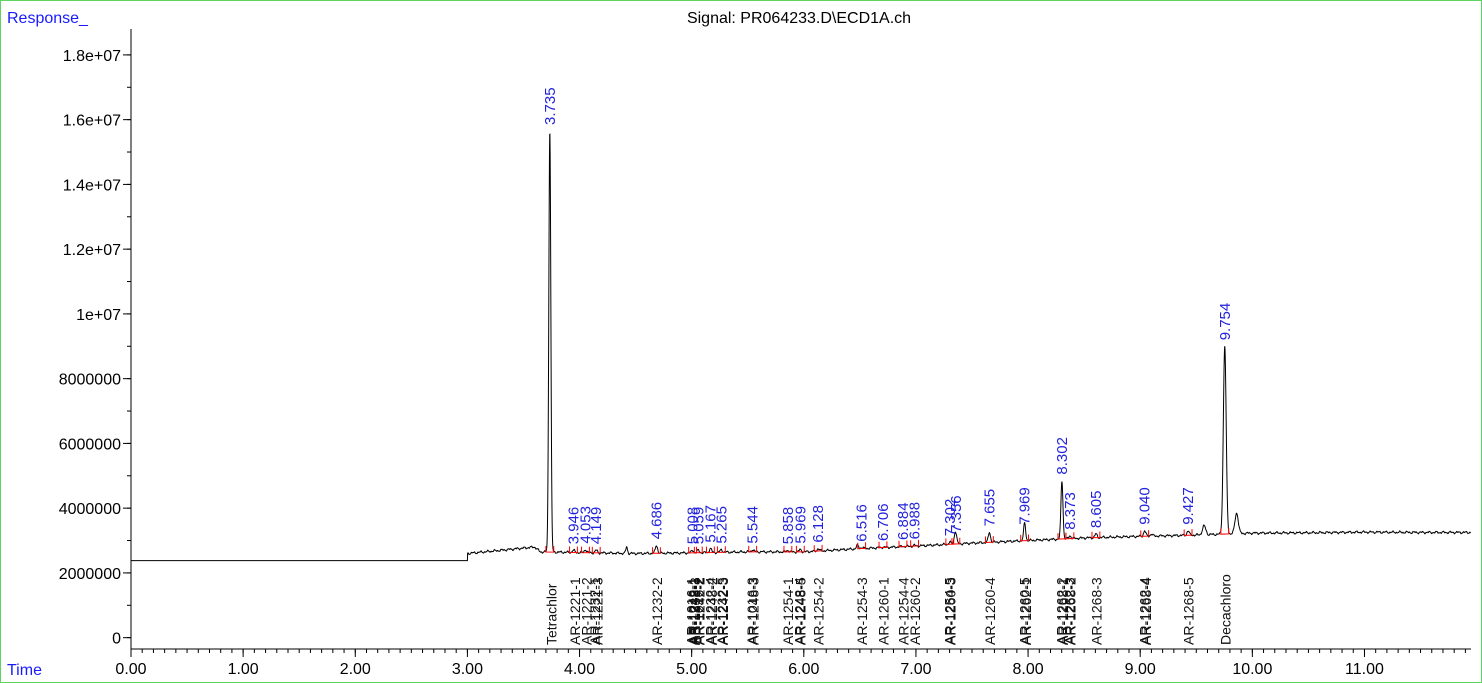 This screenshot has width=1482, height=683. Describe the element at coordinates (693, 526) in the screenshot. I see `peak-rt-label: 5.008` at that location.